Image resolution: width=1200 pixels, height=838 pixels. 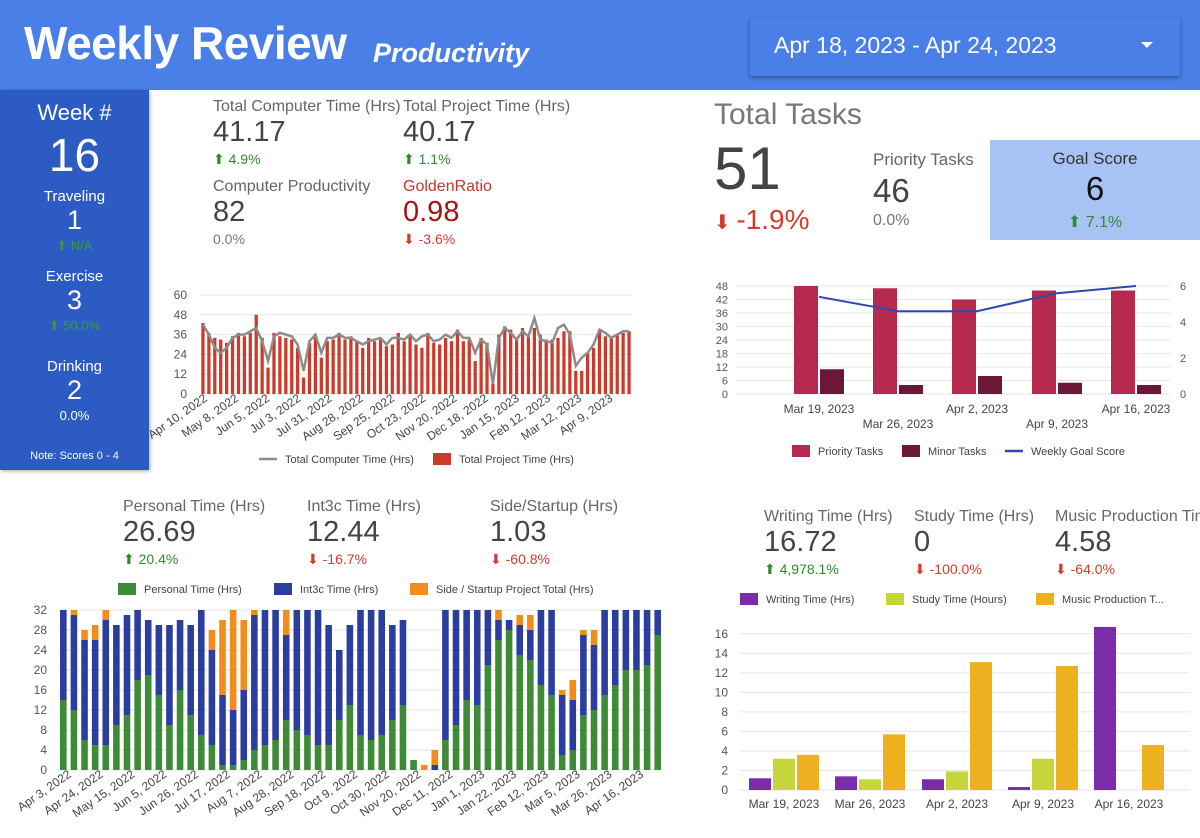 I want to click on total-tasks-value: 51, so click(x=747, y=168).